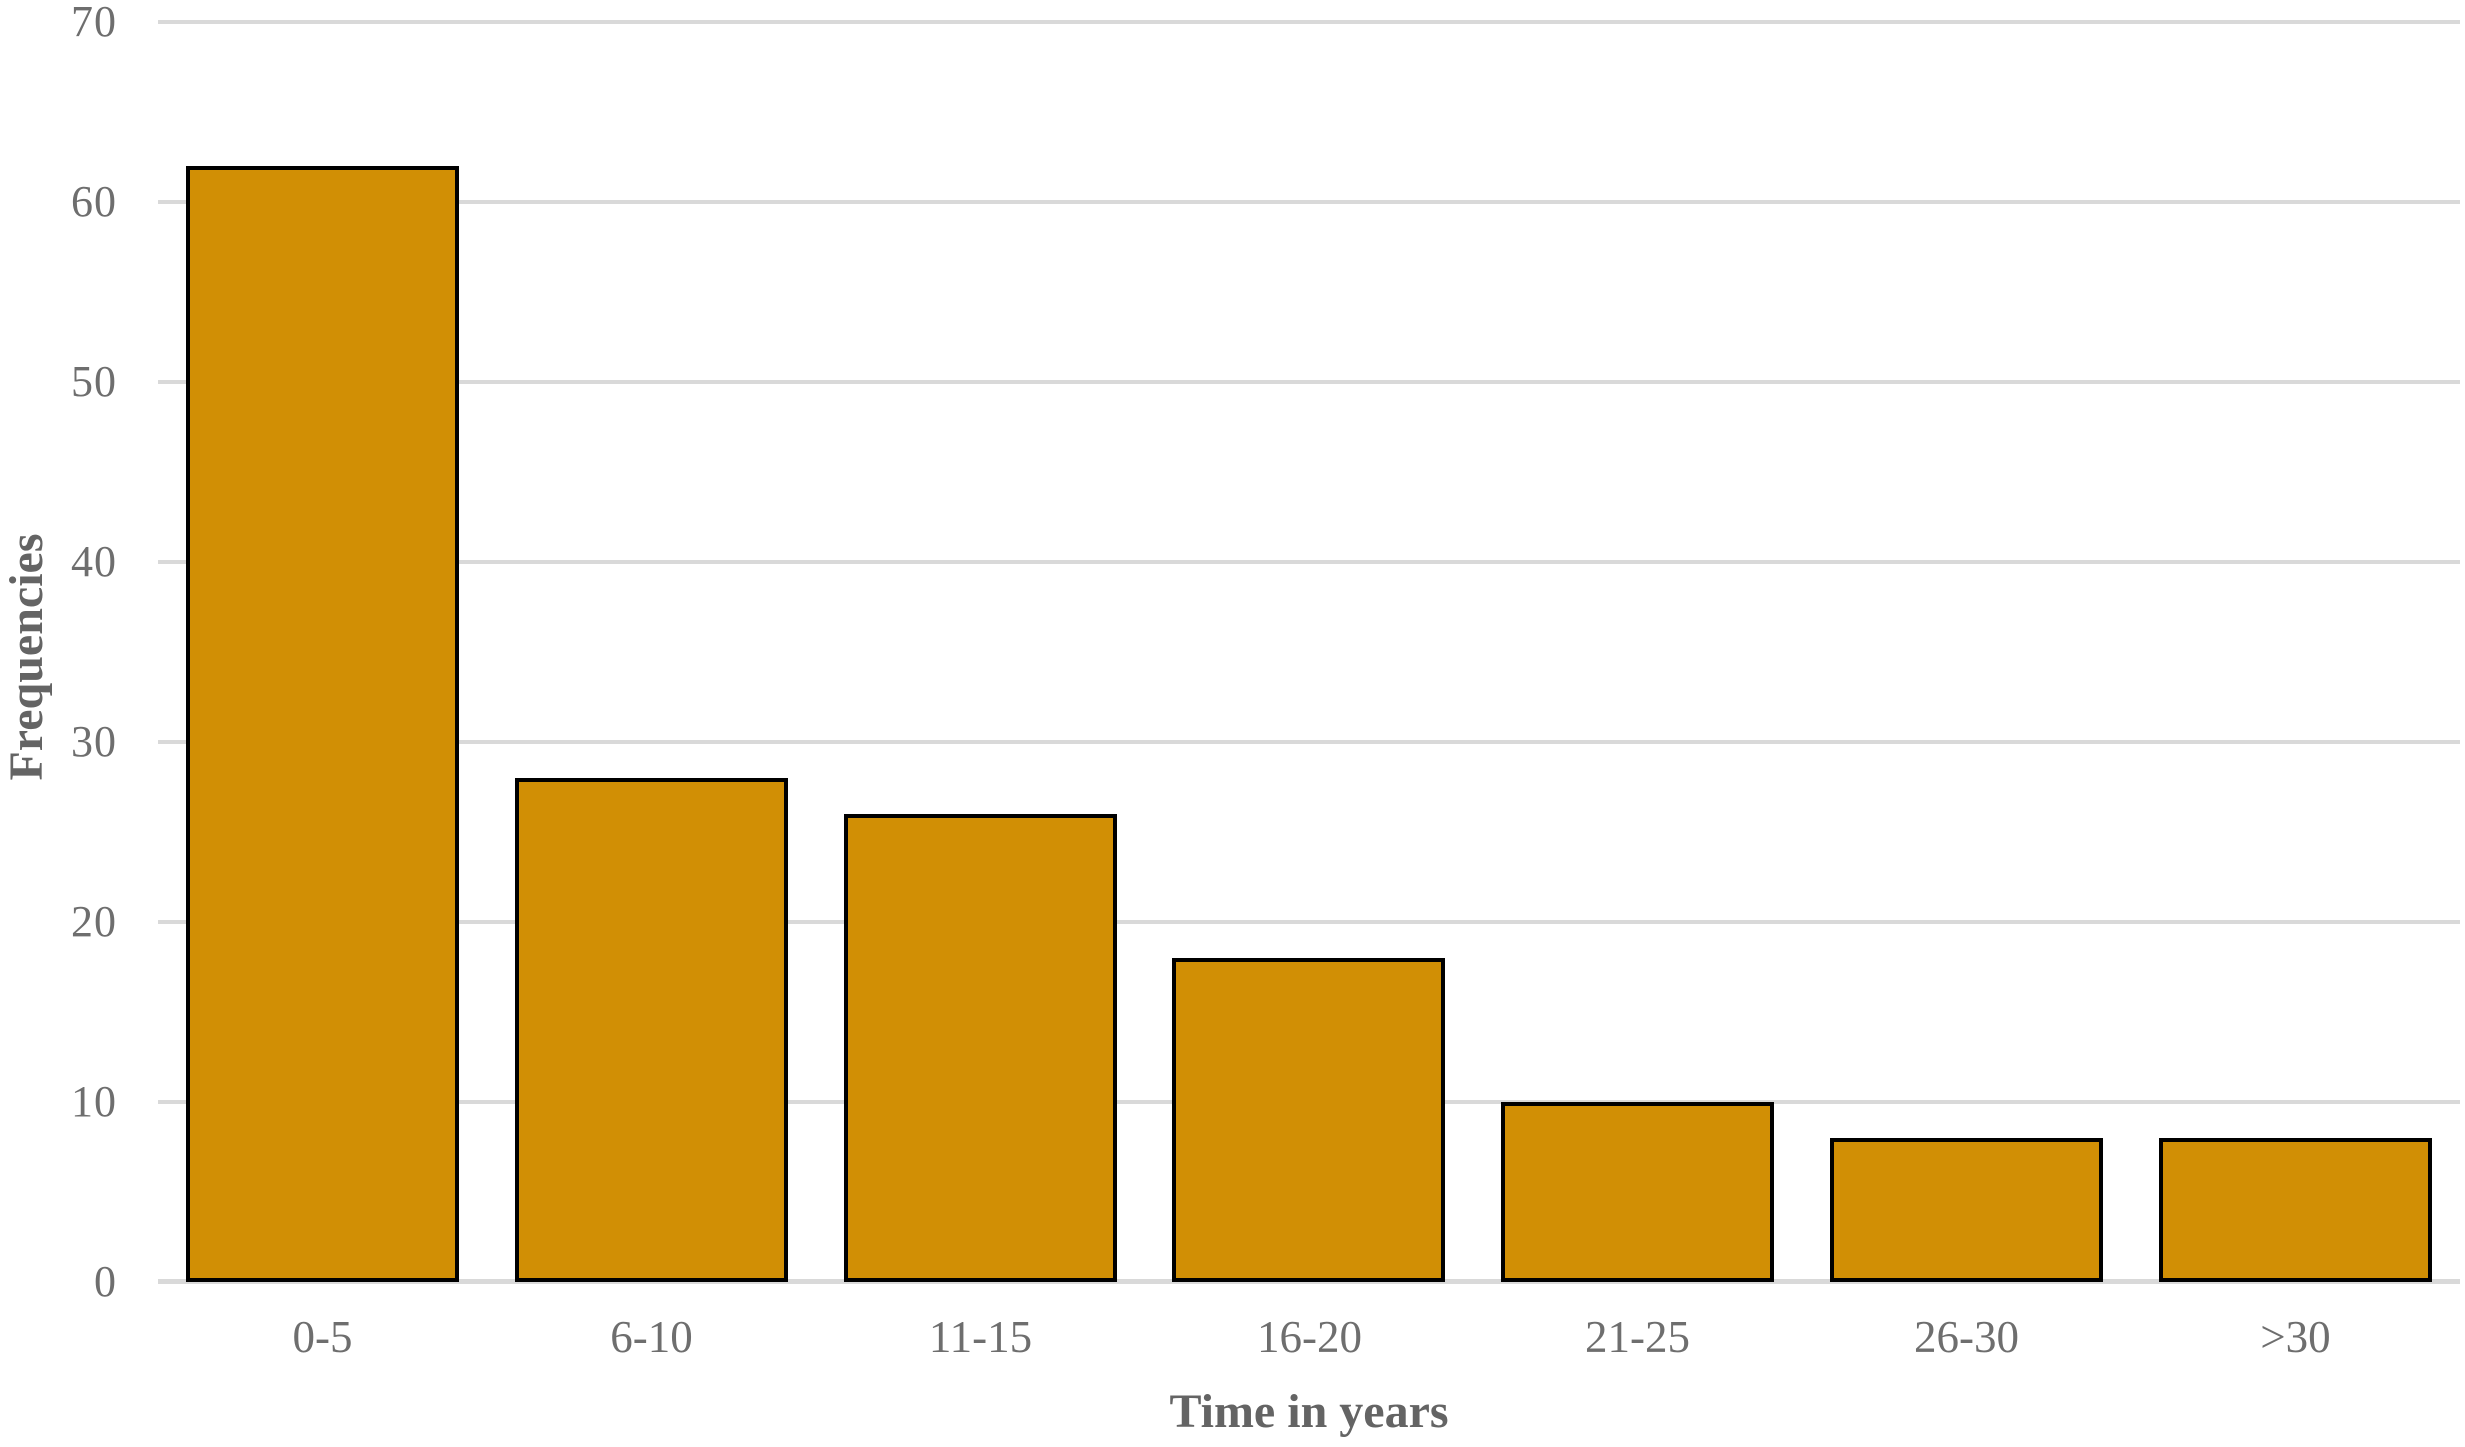 The image size is (2465, 1447). I want to click on x-tick-label: 11-15, so click(980, 1337).